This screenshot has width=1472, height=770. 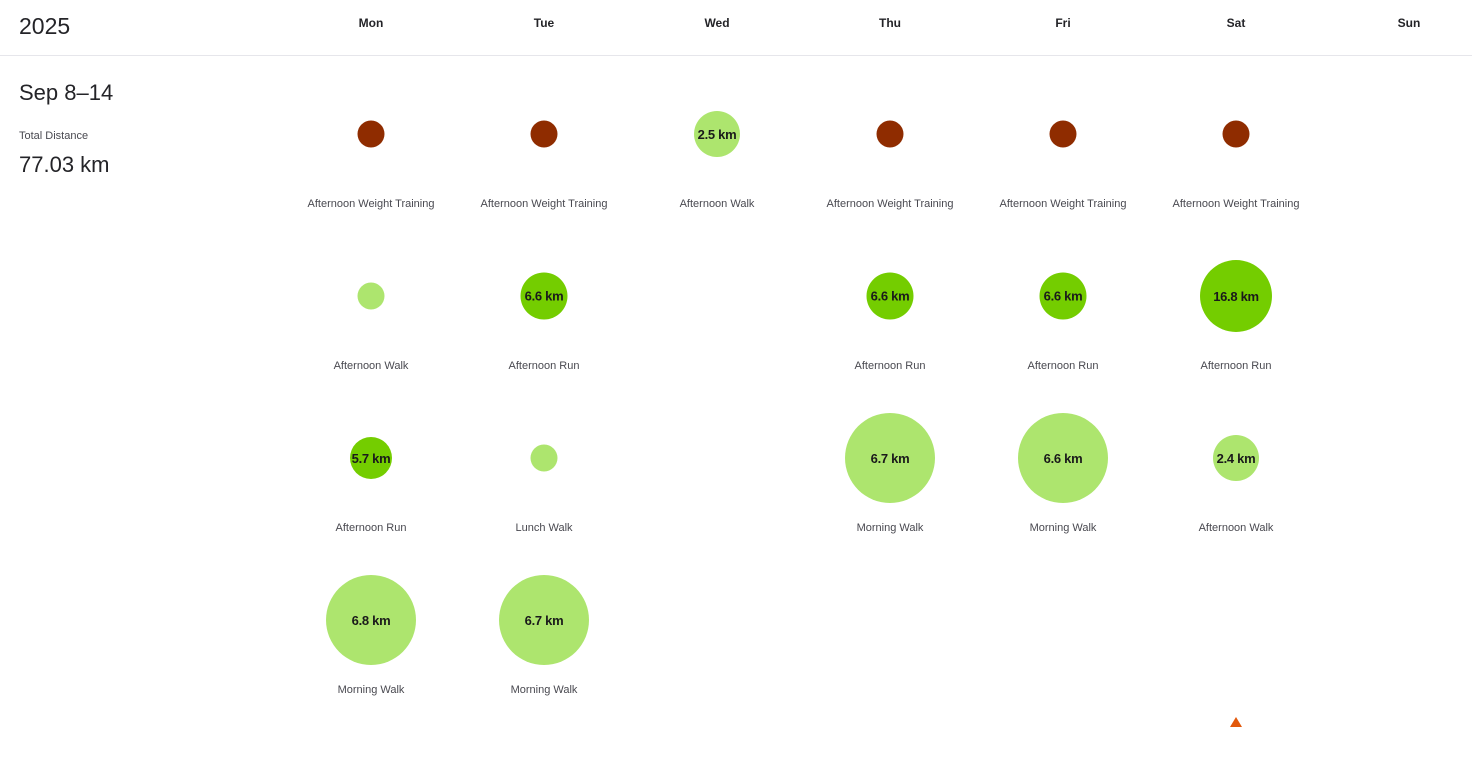 I want to click on activity-item: 2.5 km Afternoon Walk, so click(x=717, y=197).